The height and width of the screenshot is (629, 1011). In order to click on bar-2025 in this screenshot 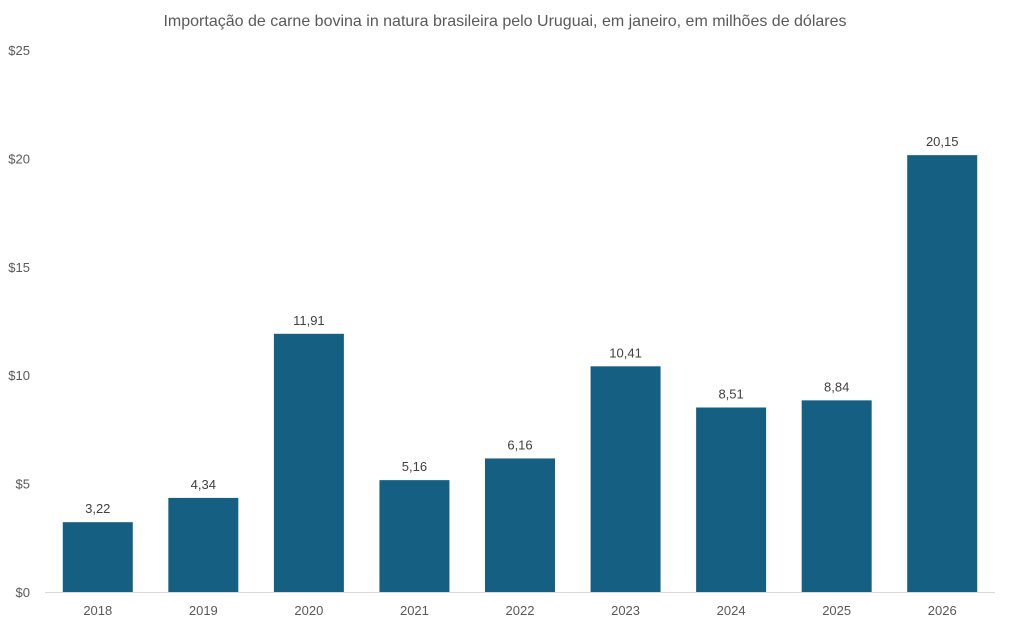, I will do `click(836, 496)`.